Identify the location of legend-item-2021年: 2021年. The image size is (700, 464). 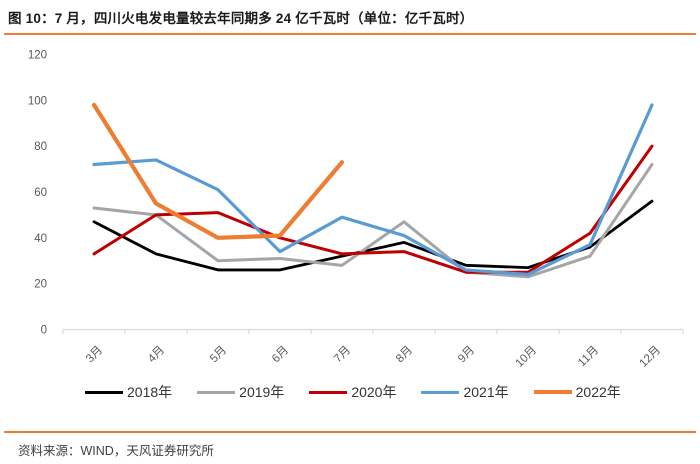
(465, 392).